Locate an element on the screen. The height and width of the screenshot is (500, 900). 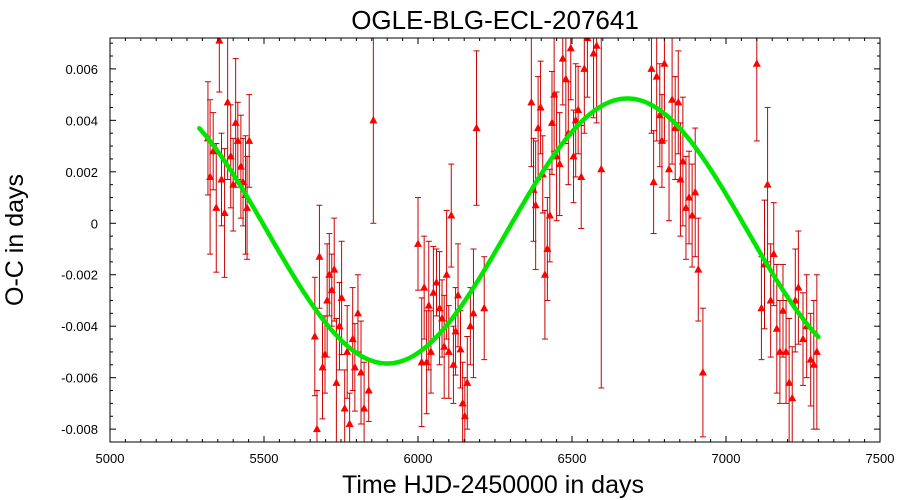
x-tick-label: 5500 is located at coordinates (264, 458).